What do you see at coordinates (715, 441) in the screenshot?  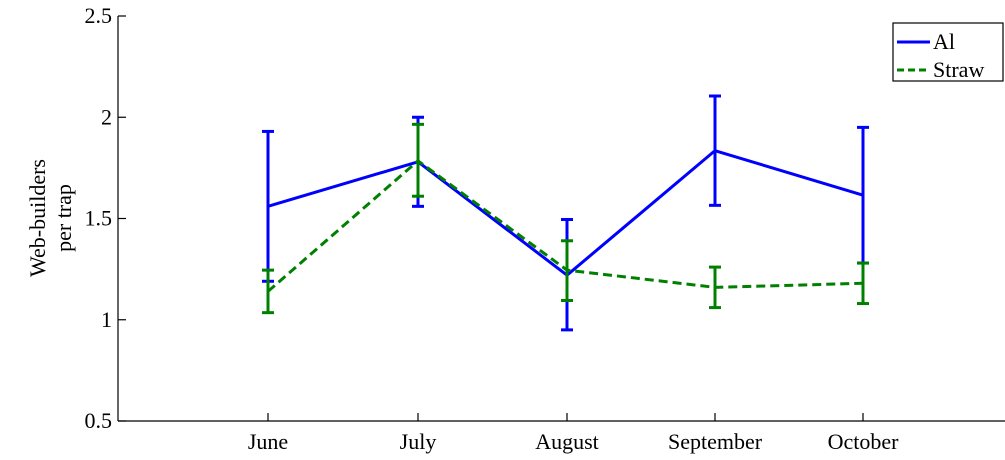 I see `x-tick-label: September` at bounding box center [715, 441].